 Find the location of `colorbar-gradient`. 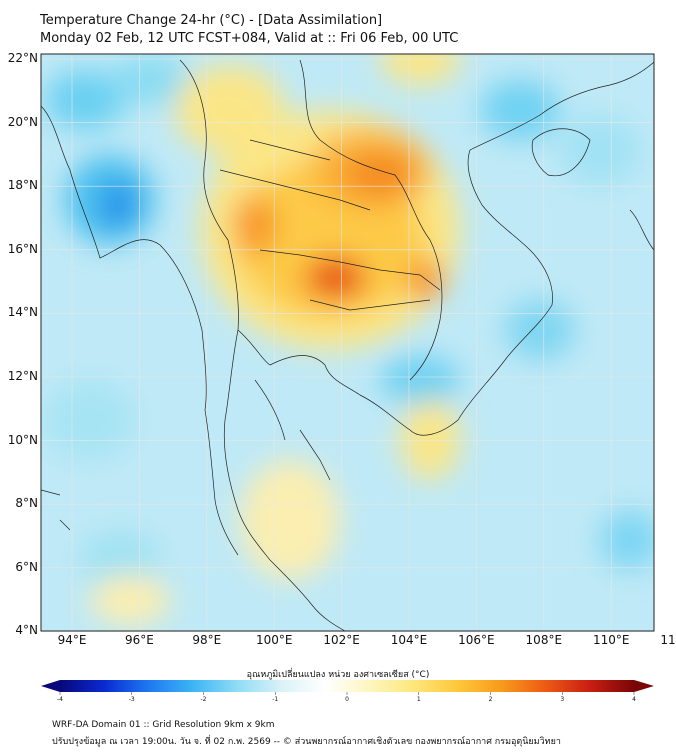

colorbar-gradient is located at coordinates (347, 686).